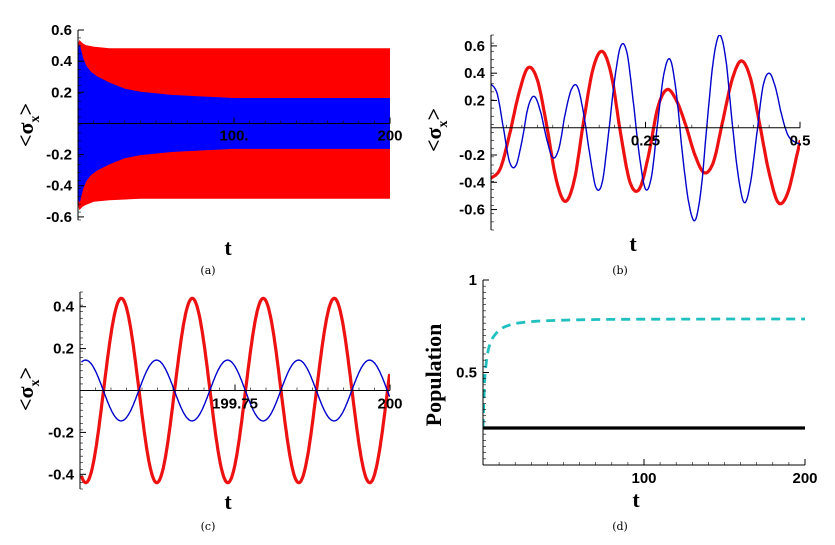 The image size is (835, 545). I want to click on panel-c-x-label: t, so click(228, 501).